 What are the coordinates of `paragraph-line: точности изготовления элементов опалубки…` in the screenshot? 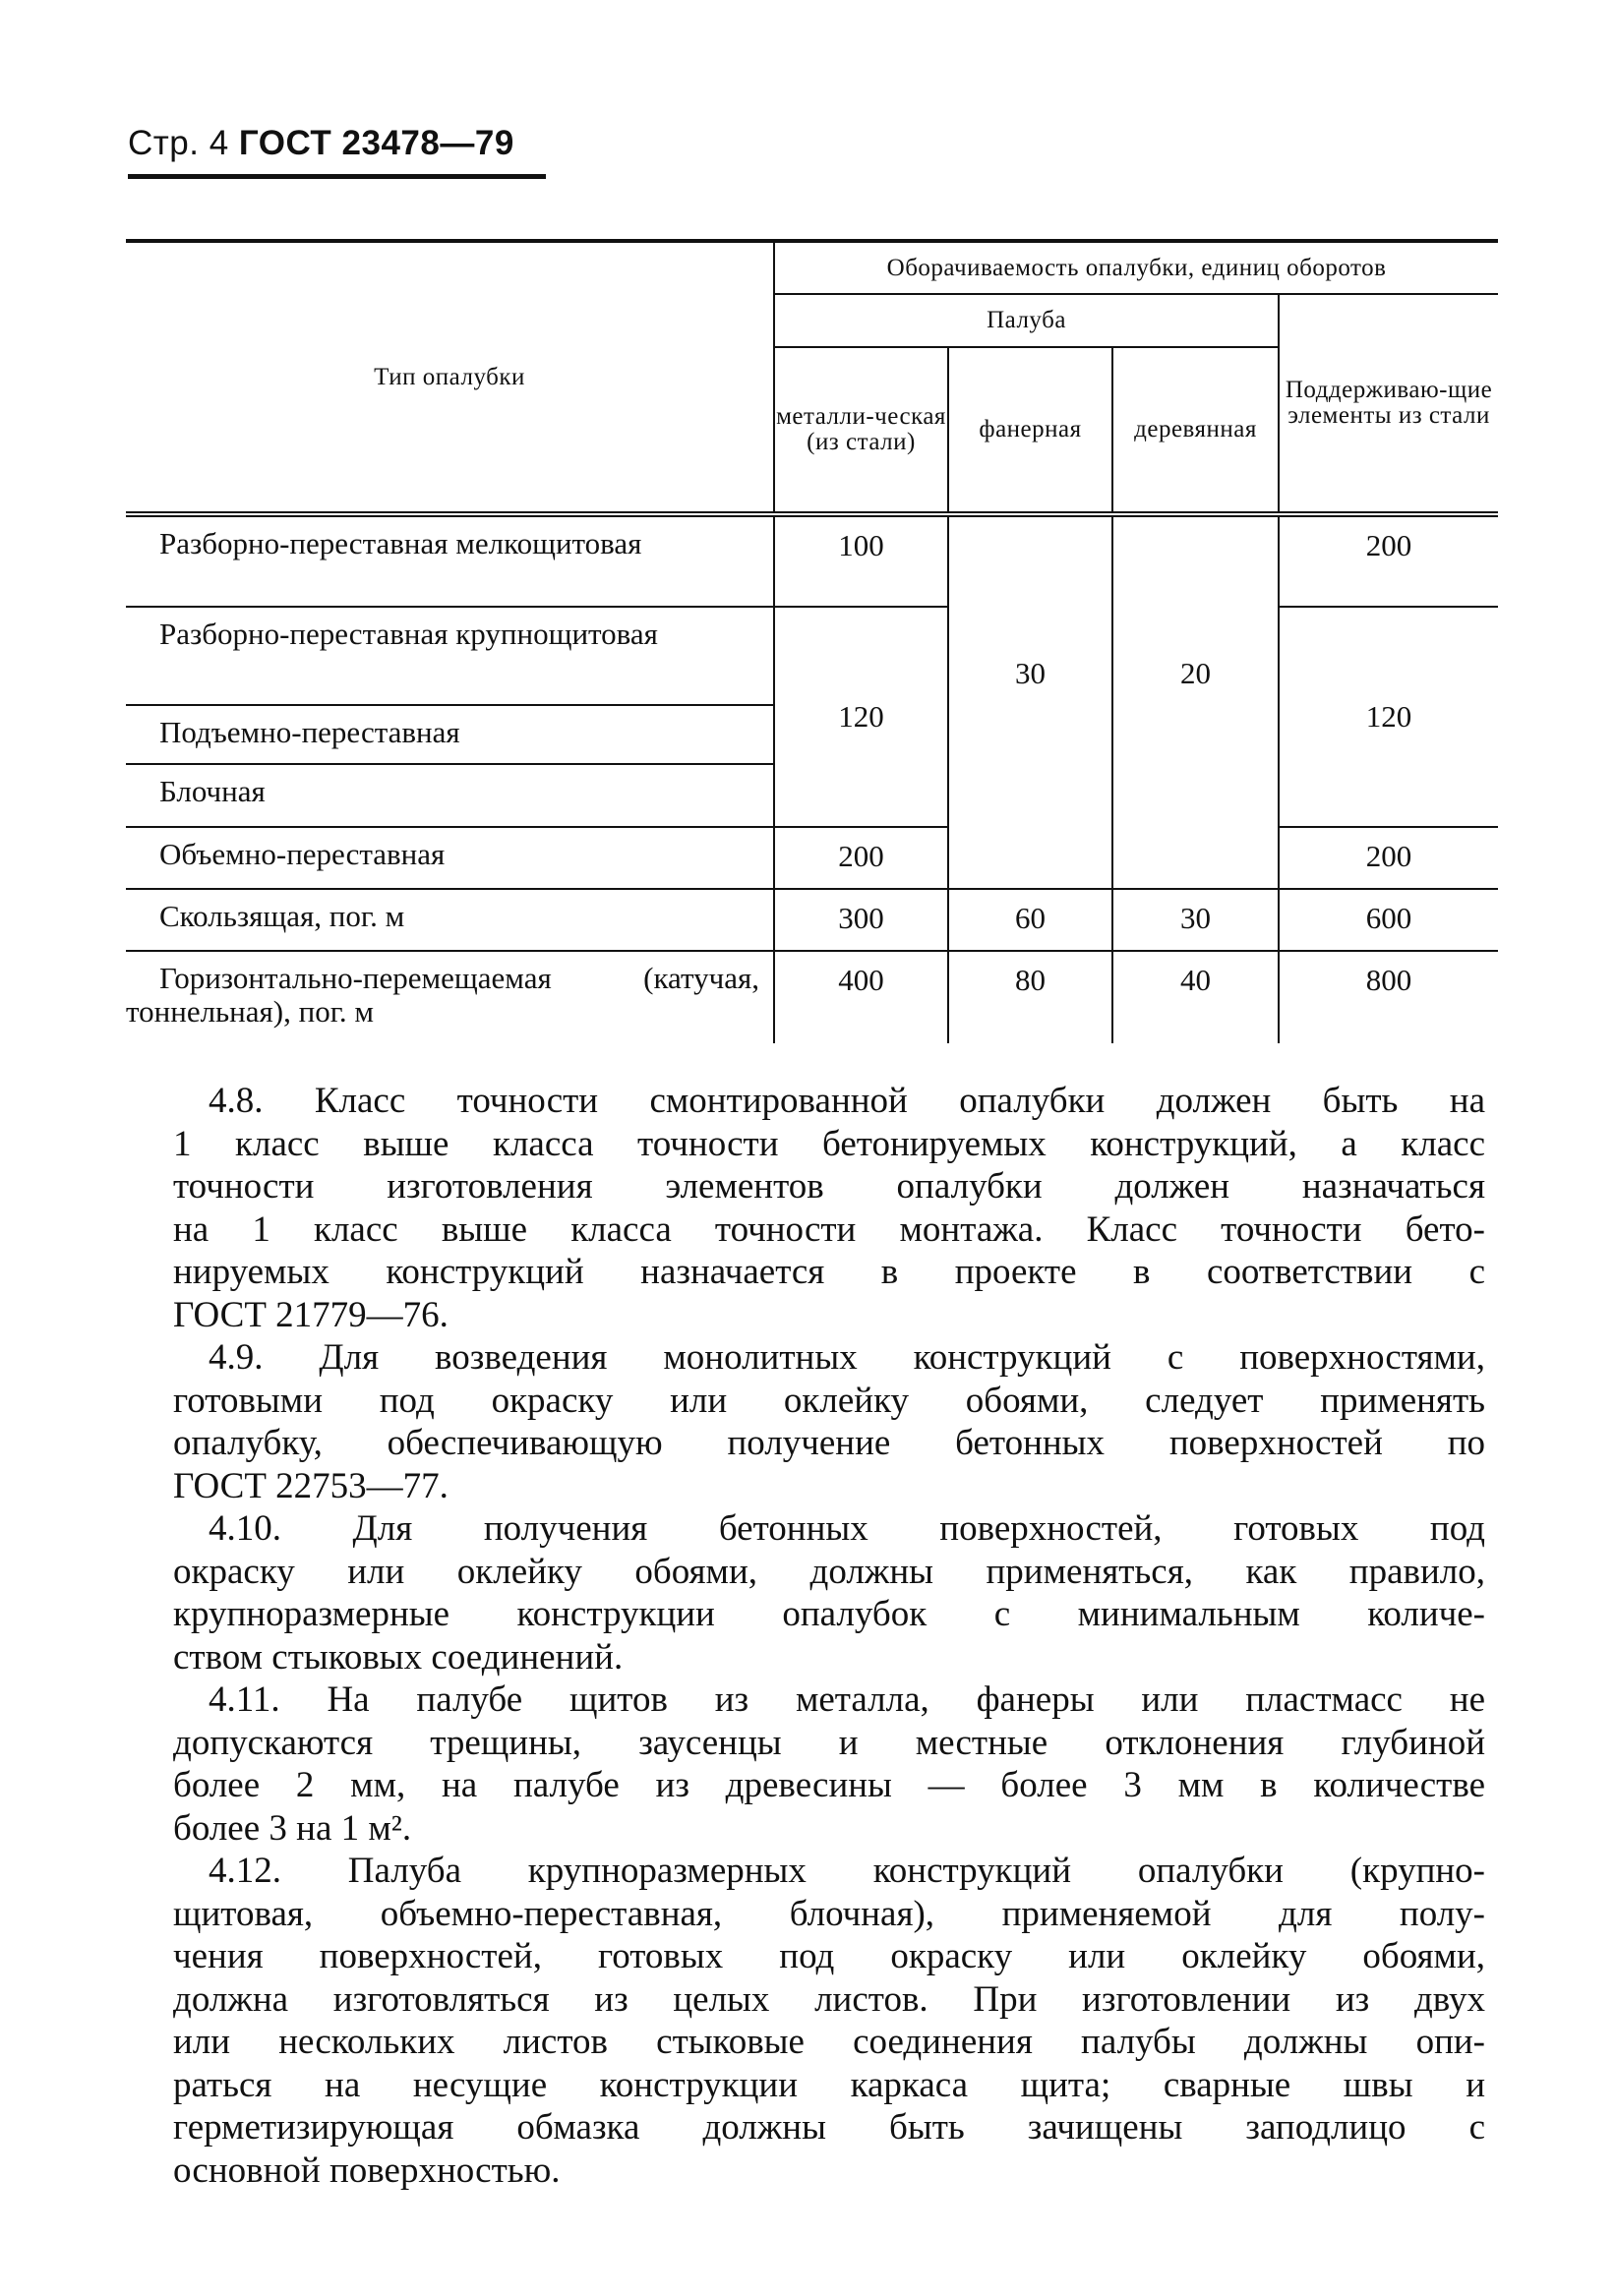 It's located at (829, 1186).